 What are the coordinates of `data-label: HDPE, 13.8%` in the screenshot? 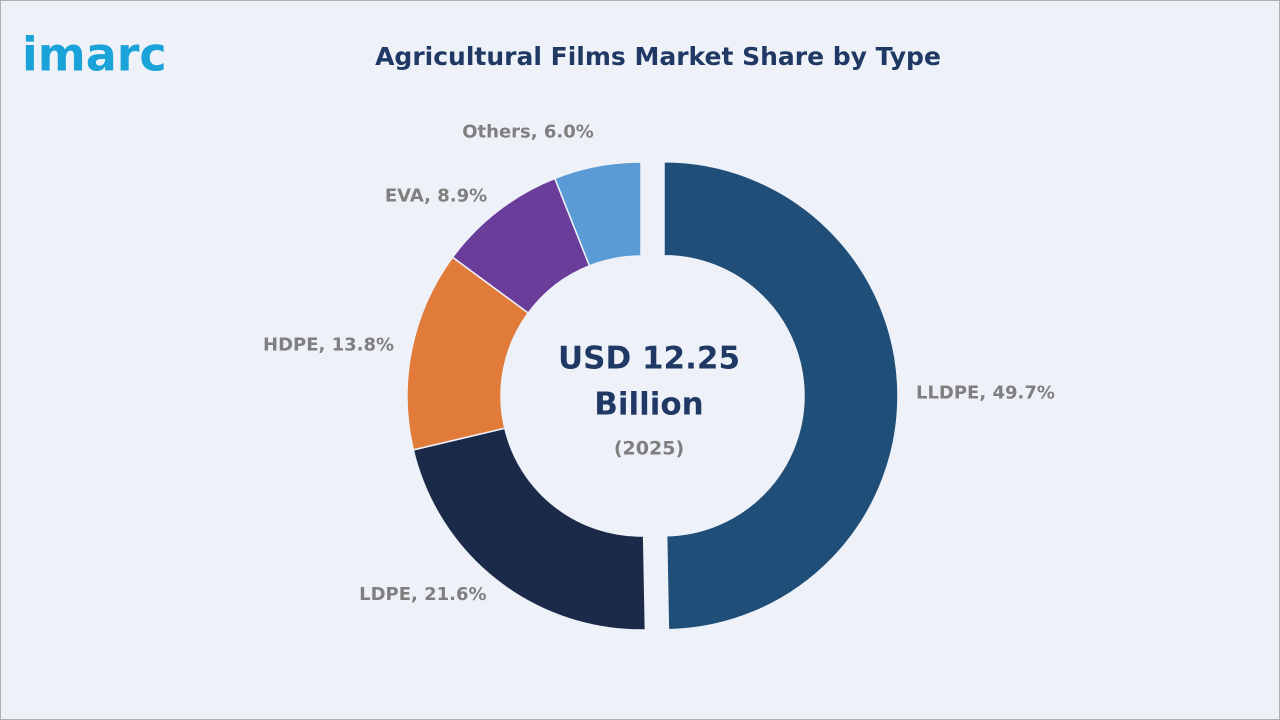 It's located at (328, 345).